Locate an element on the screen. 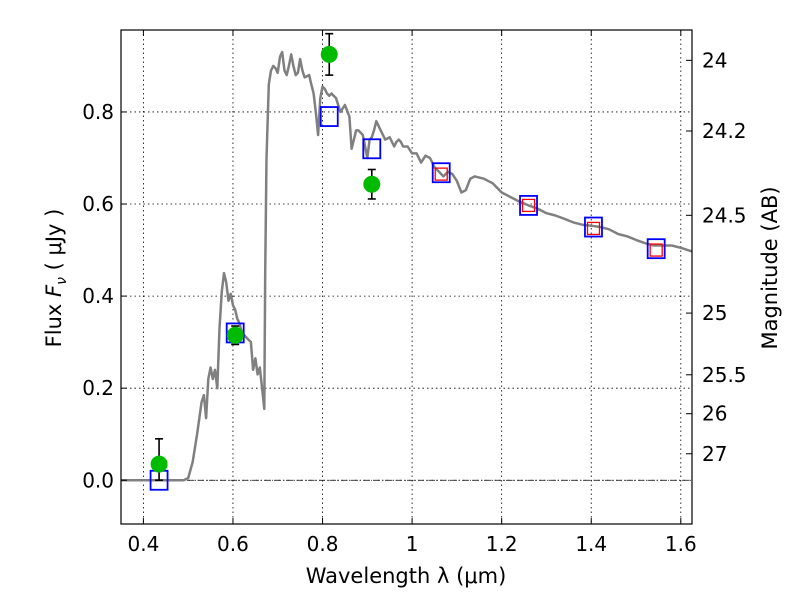 This screenshot has width=800, height=600. x-tick-label: 0.8 is located at coordinates (323, 544).